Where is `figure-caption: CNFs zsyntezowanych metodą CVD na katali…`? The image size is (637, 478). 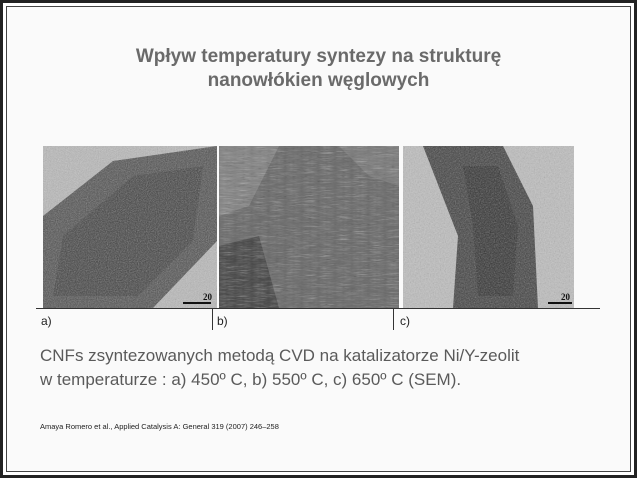 figure-caption: CNFs zsyntezowanych metodą CVD na katali… is located at coordinates (320, 368).